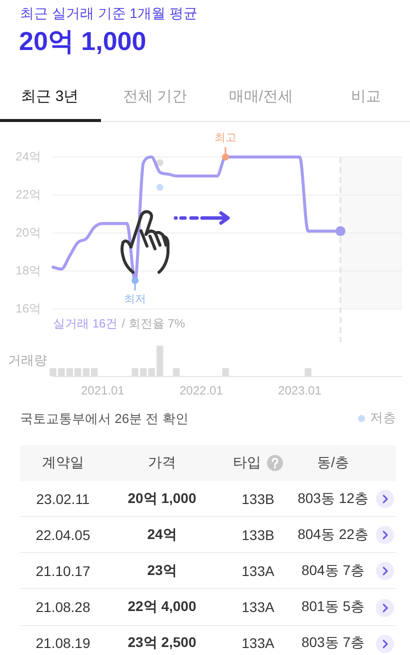  I want to click on text: 22.04.05, so click(63, 534).